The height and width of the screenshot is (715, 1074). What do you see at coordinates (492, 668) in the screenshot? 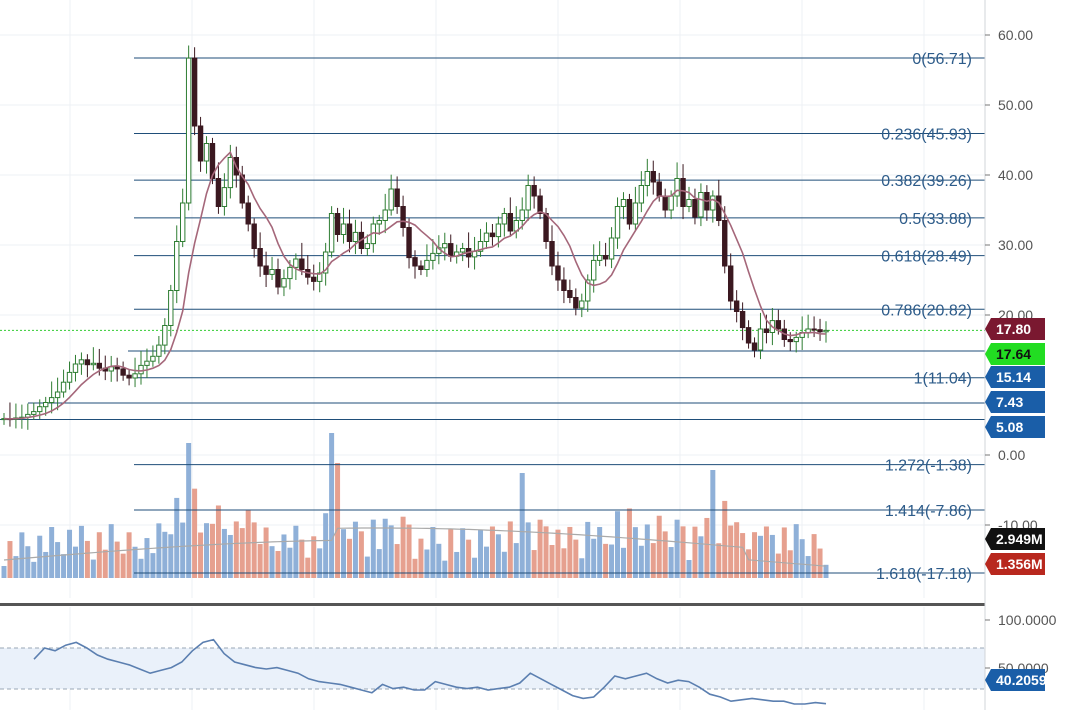
I see `rsi-band` at bounding box center [492, 668].